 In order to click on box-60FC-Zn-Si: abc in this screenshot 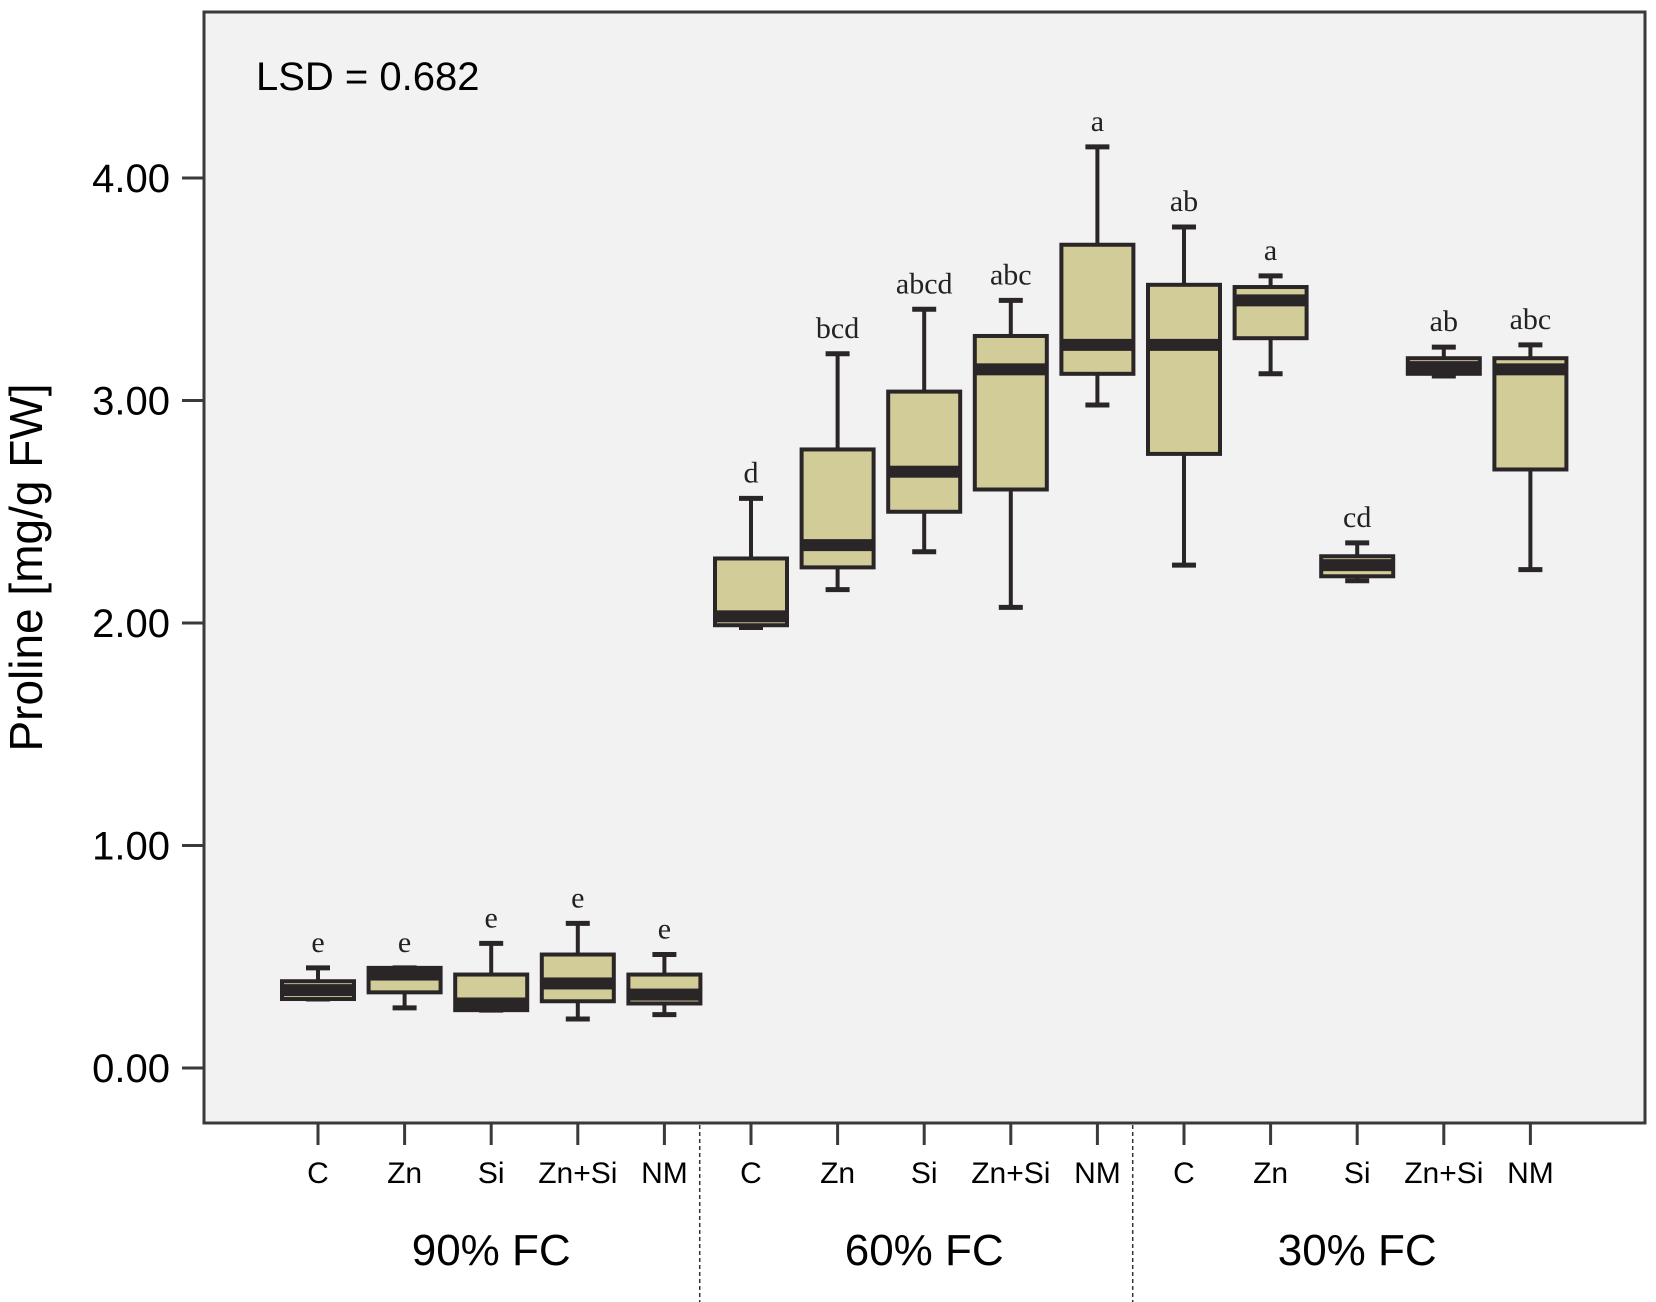, I will do `click(1010, 434)`.